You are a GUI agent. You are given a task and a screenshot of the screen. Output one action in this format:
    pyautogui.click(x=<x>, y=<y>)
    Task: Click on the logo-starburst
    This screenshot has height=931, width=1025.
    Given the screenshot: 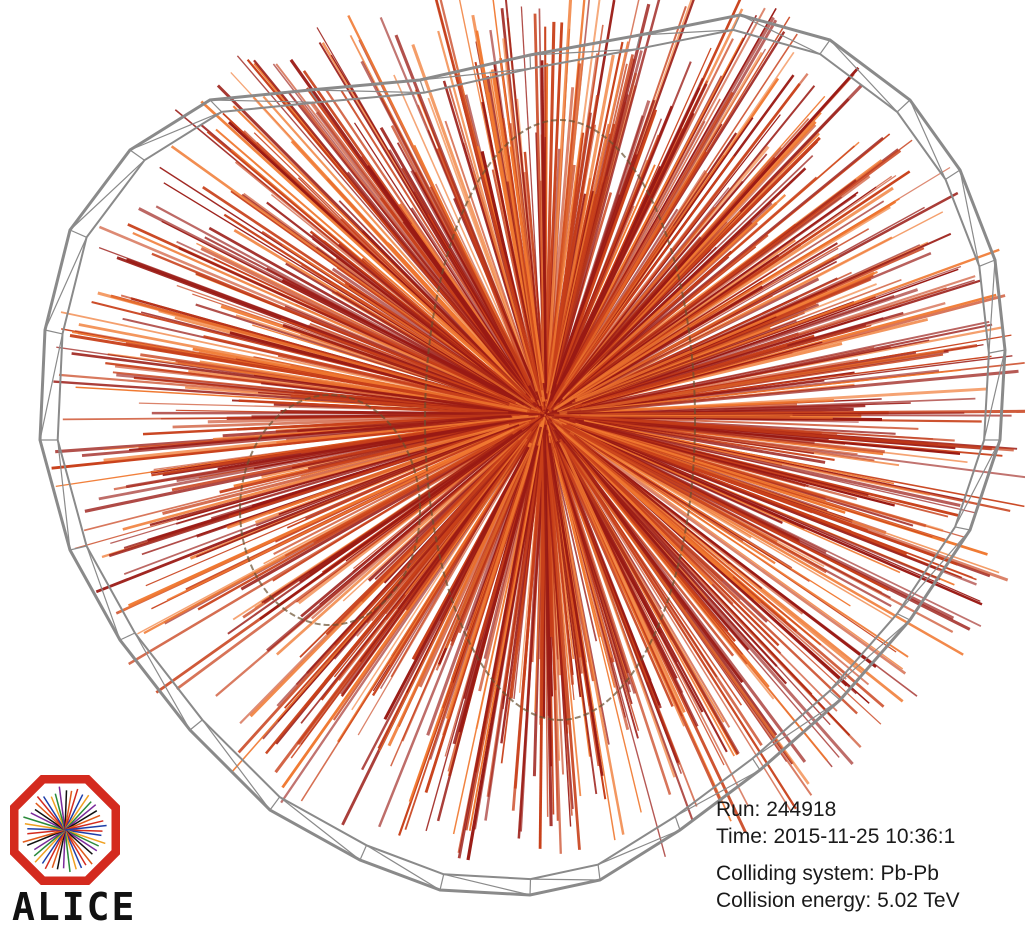 What is the action you would take?
    pyautogui.click(x=64, y=829)
    